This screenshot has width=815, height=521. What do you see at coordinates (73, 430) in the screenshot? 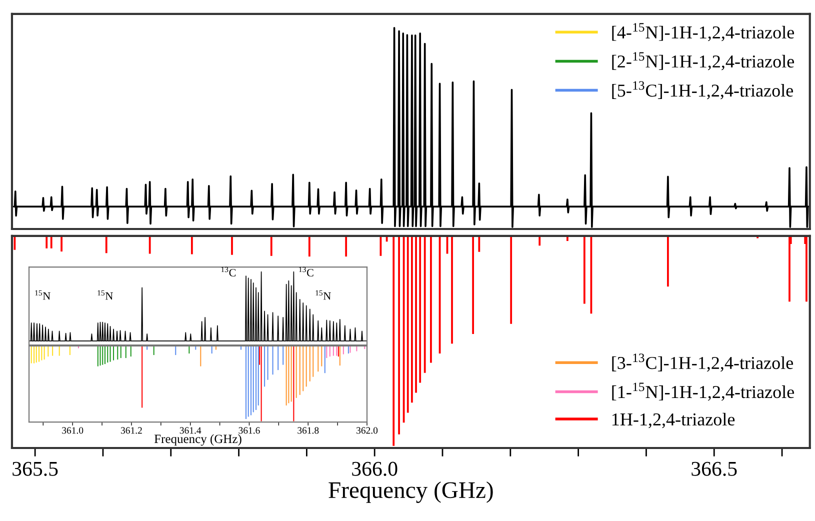
I see `x-tick-label: 361.0` at bounding box center [73, 430].